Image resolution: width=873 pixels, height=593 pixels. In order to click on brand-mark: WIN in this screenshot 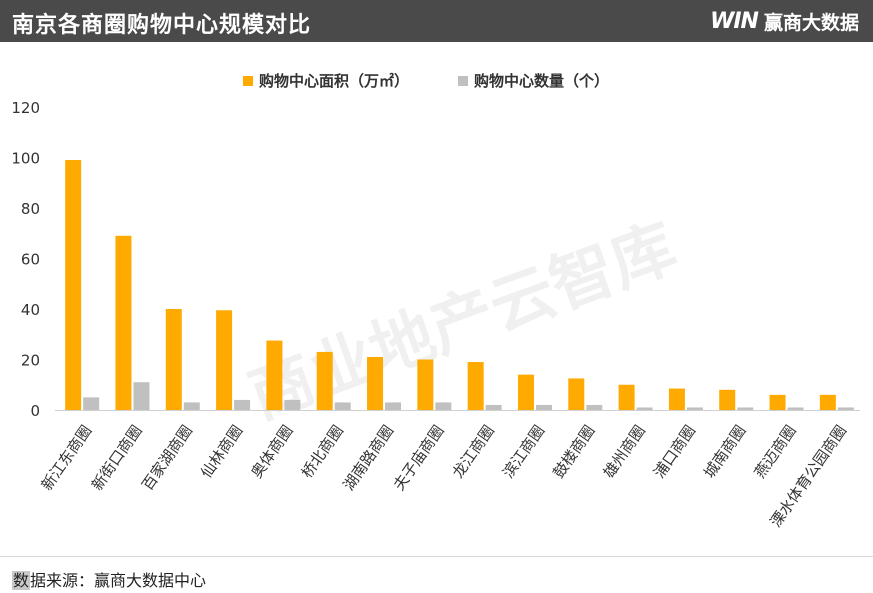, I will do `click(734, 21)`.